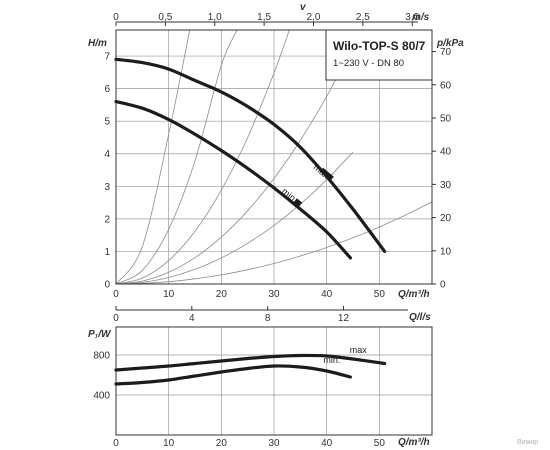 The height and width of the screenshot is (450, 550). What do you see at coordinates (233, 375) in the screenshot?
I see `power-curve-min` at bounding box center [233, 375].